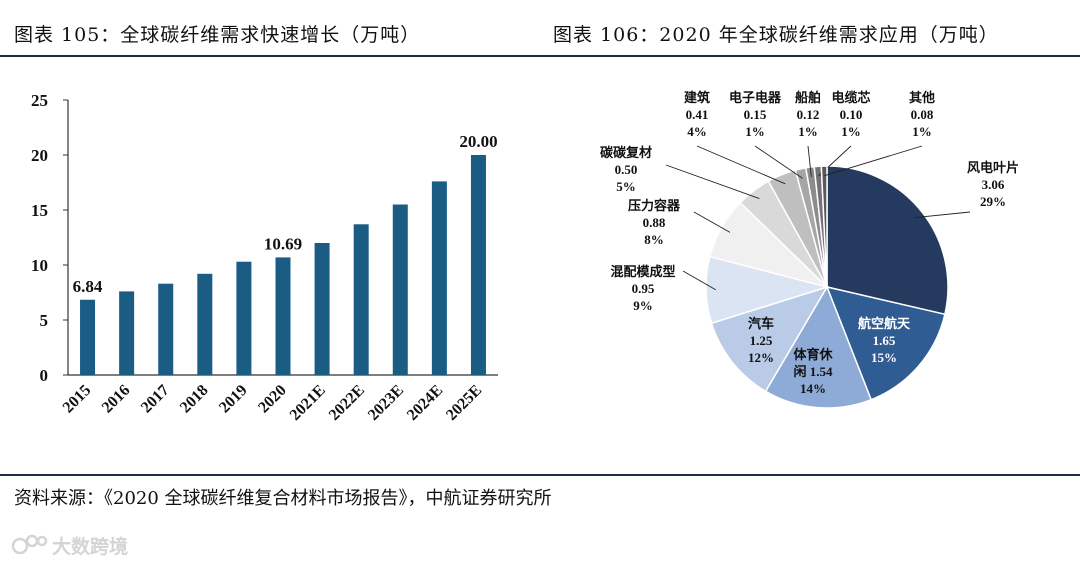  I want to click on leader-line-风电叶片, so click(942, 215).